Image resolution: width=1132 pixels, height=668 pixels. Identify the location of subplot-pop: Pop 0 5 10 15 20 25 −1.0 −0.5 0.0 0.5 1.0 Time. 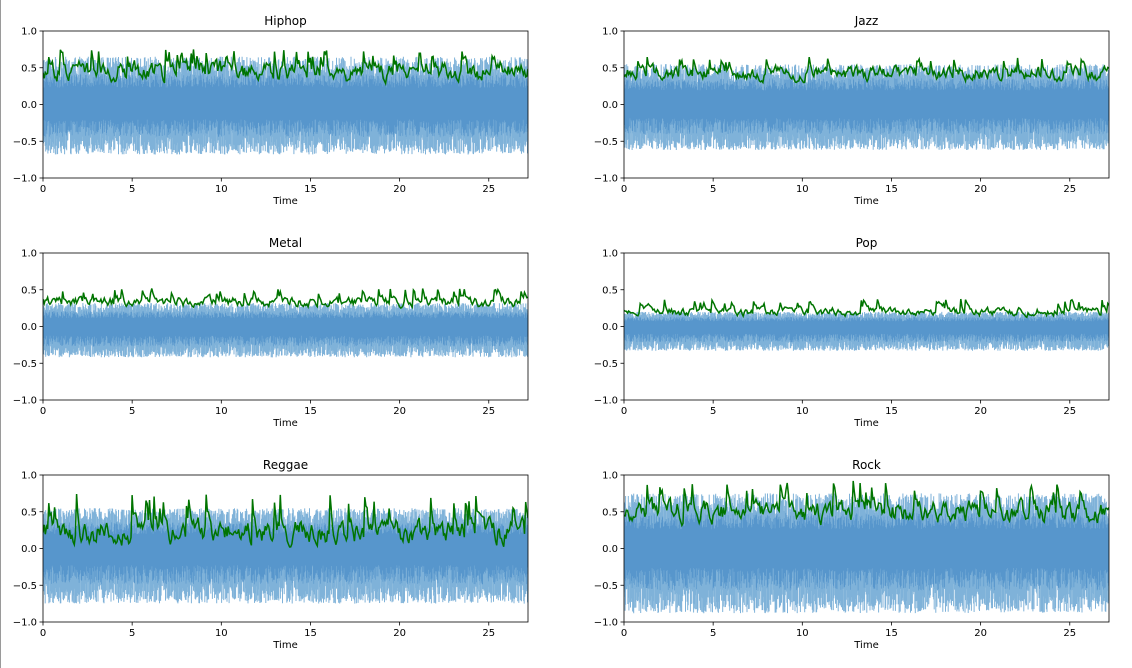
(852, 332).